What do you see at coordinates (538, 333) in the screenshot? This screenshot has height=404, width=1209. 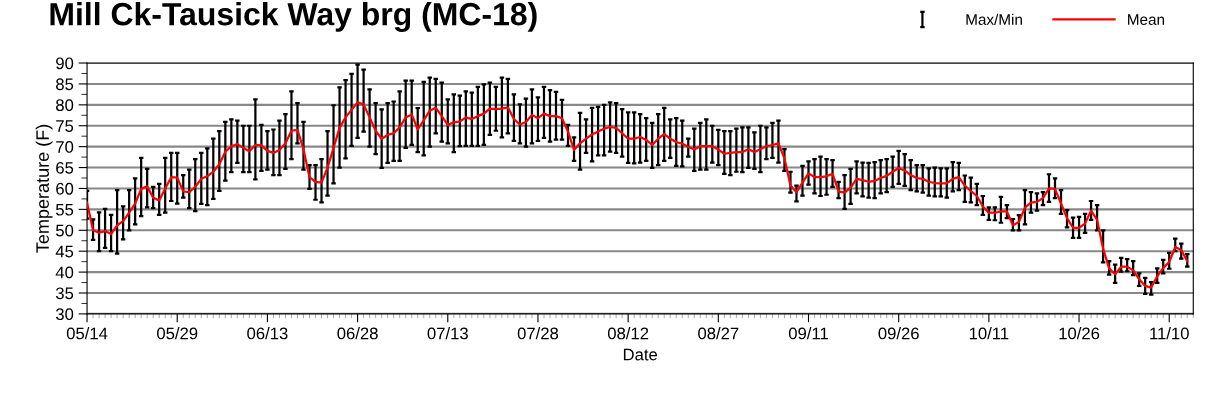 I see `x-tick-label: 07/28` at bounding box center [538, 333].